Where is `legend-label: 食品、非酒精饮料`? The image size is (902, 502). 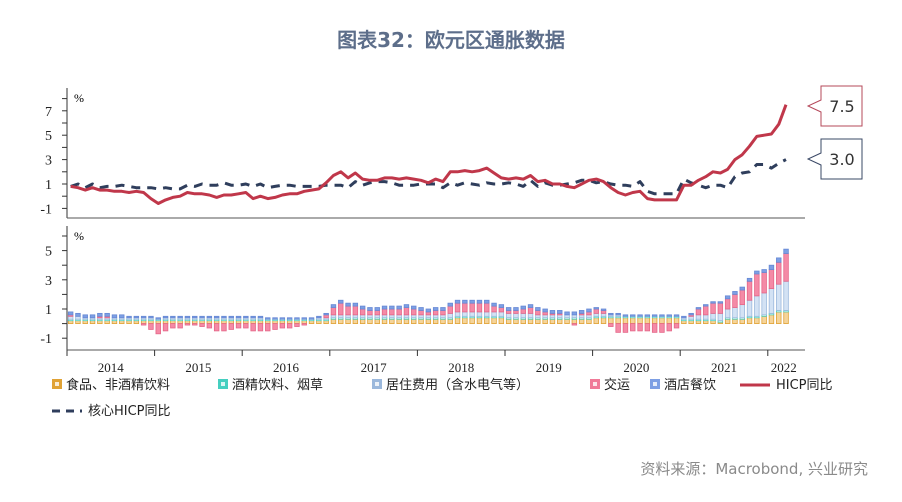 legend-label: 食品、非酒精饮料 is located at coordinates (118, 385).